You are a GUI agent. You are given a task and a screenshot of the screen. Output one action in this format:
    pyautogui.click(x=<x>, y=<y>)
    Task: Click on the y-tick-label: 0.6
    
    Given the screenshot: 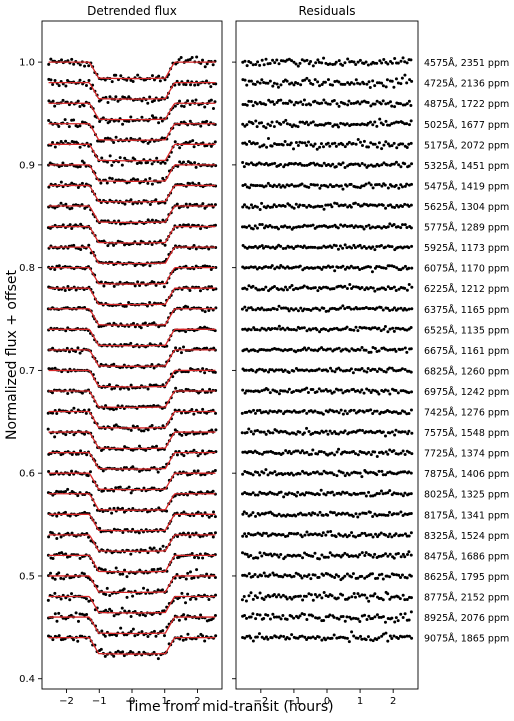 What is the action you would take?
    pyautogui.click(x=27, y=474)
    